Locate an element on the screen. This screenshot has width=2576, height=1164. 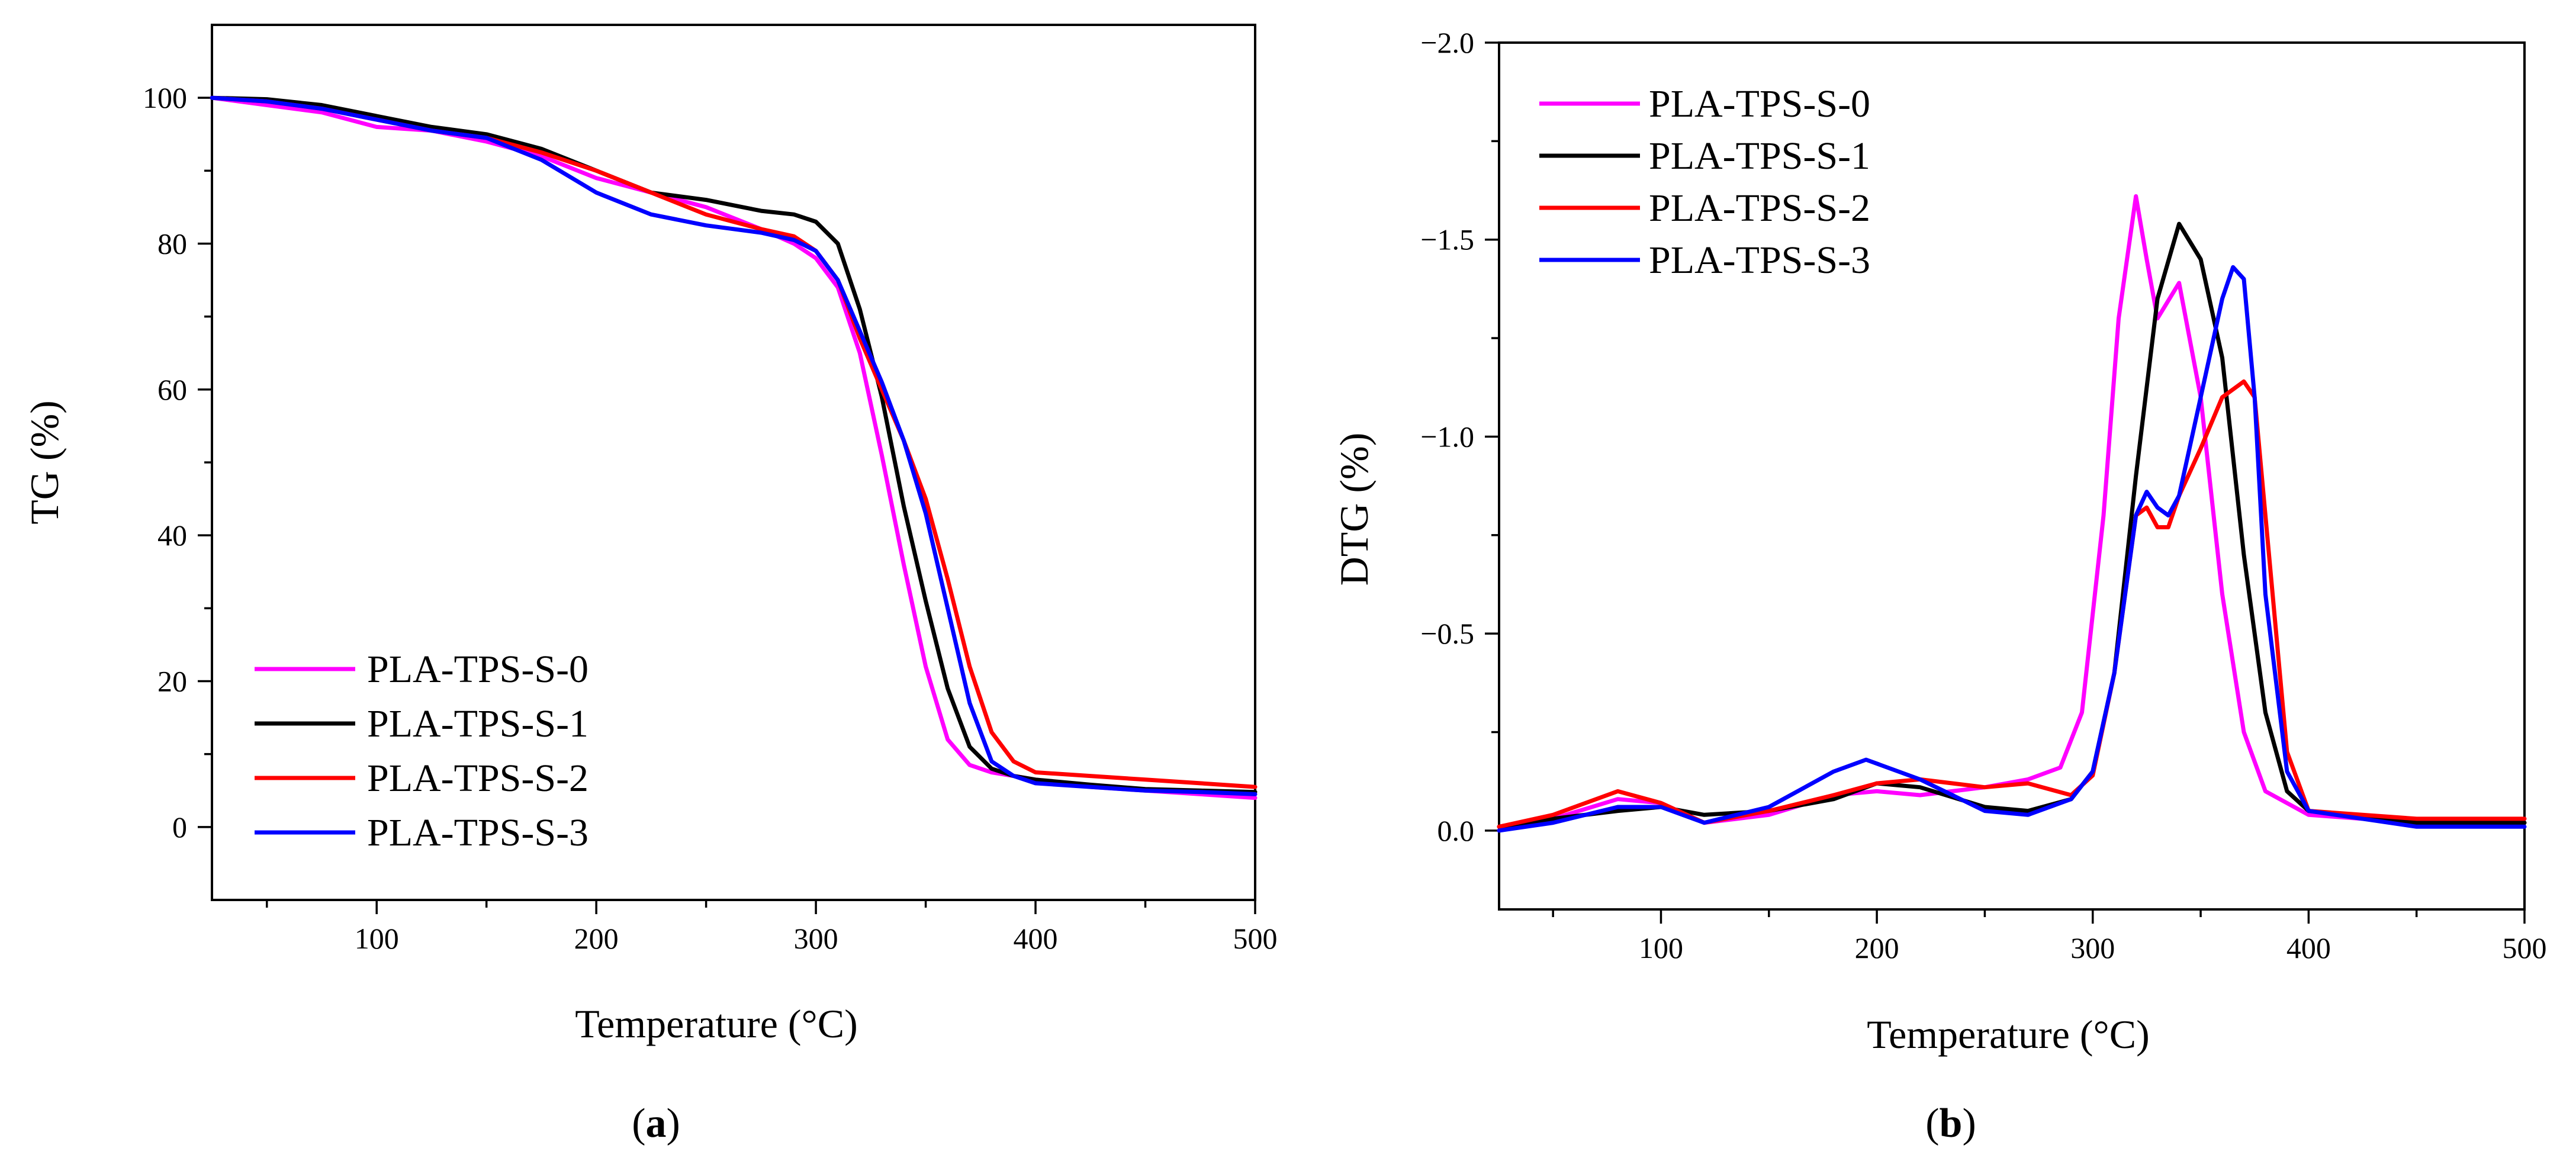
panel-a-ytick-label: 80 is located at coordinates (172, 244).